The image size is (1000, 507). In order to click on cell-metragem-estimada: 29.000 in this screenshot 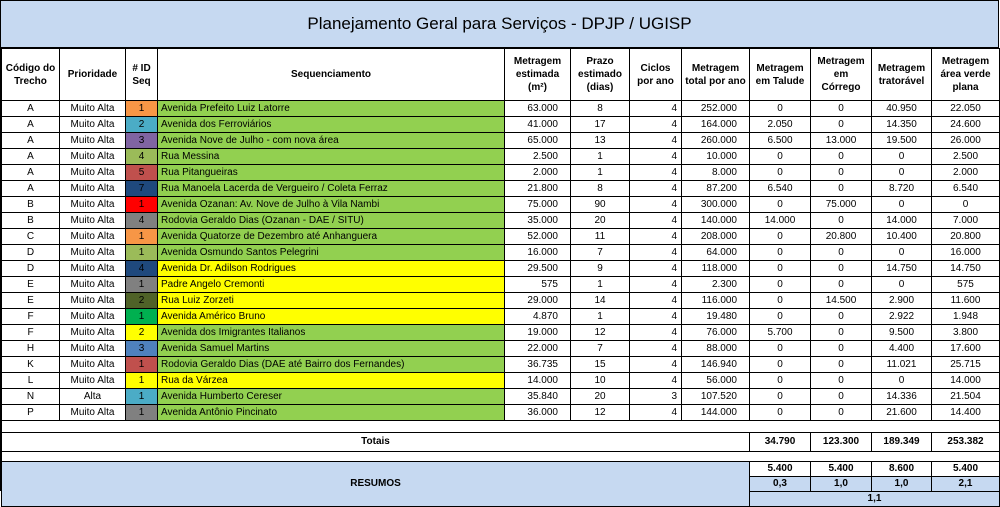, I will do `click(537, 300)`.